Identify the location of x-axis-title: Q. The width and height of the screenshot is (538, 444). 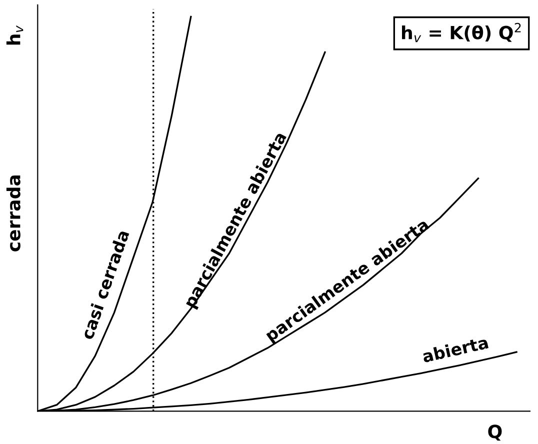
(495, 432).